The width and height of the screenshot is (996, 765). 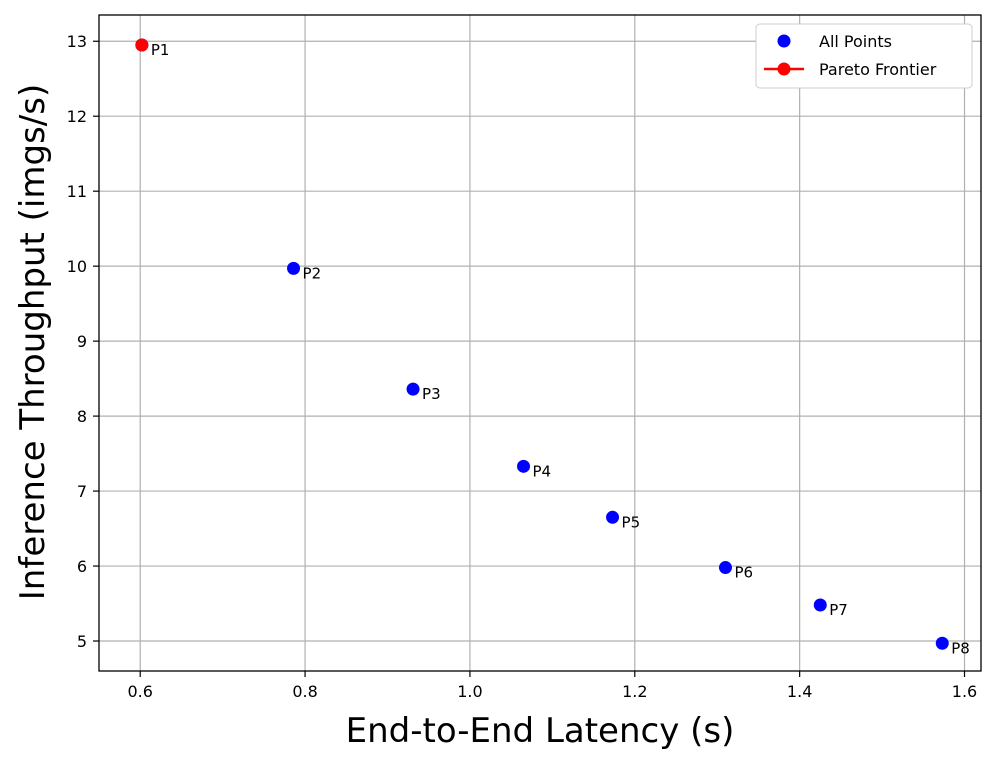 I want to click on data-point-p3, so click(x=413, y=389).